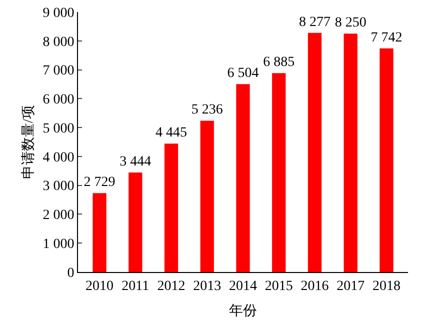 The height and width of the screenshot is (330, 422). Describe the element at coordinates (350, 286) in the screenshot. I see `x-tick-label: 2017` at that location.